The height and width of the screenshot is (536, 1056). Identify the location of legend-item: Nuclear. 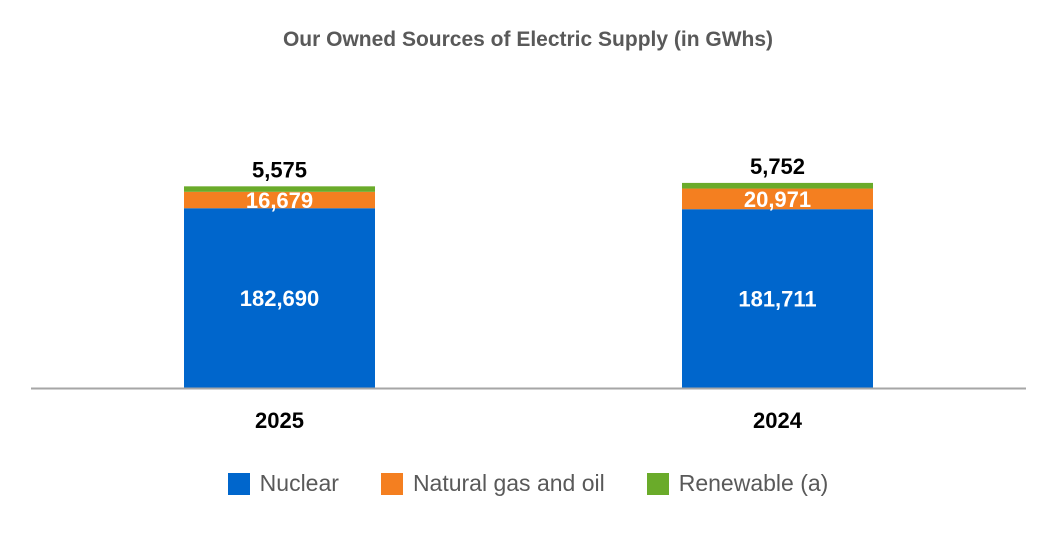
(283, 483).